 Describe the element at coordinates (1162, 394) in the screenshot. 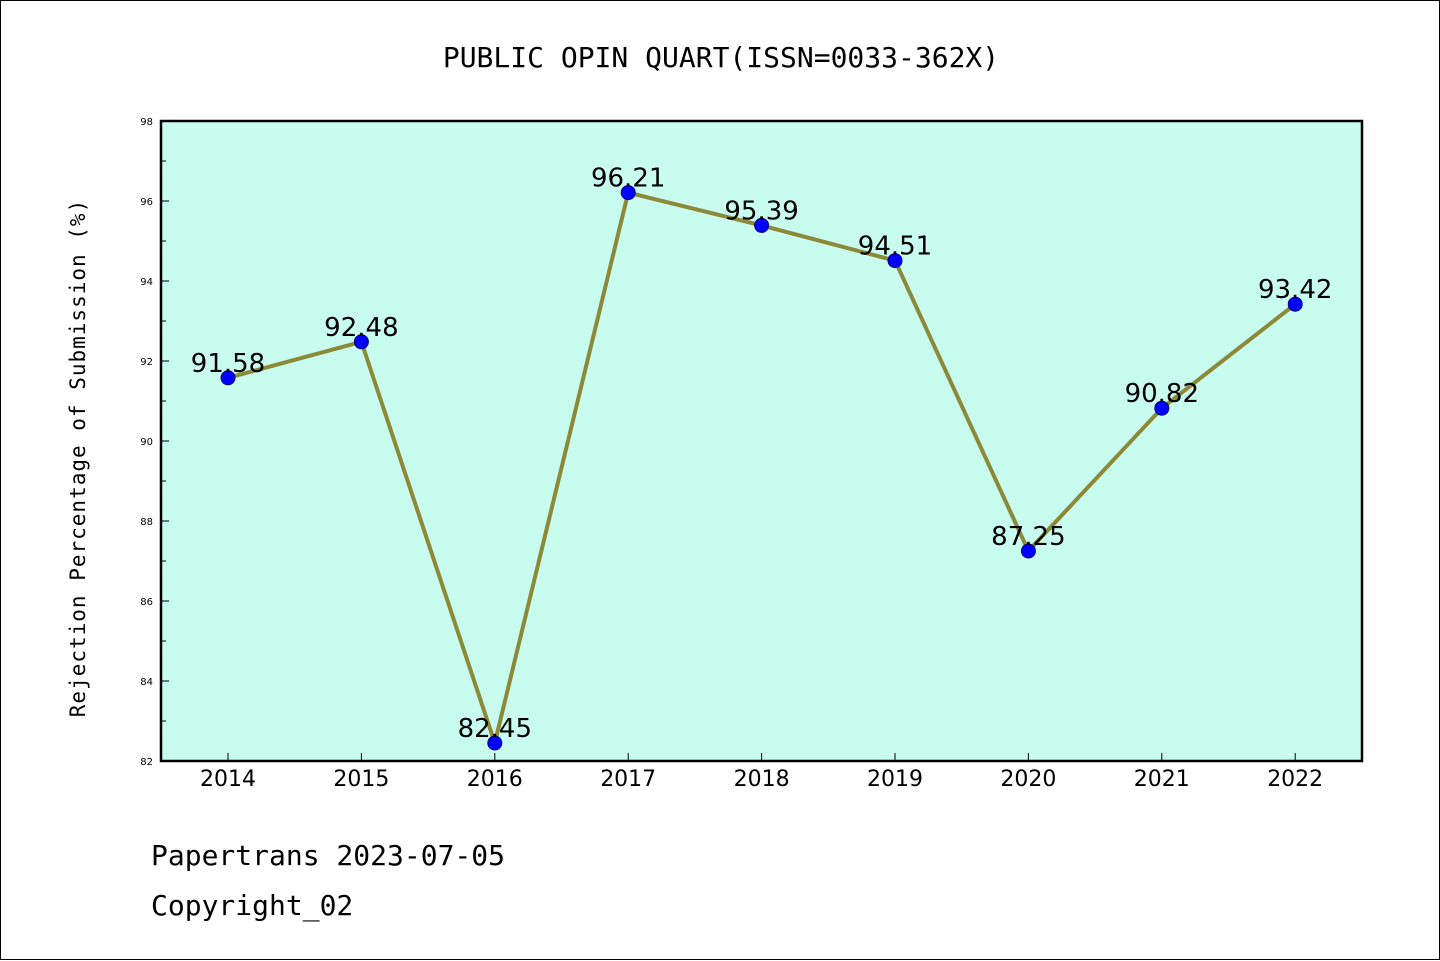

I see `data-label: 90.82` at that location.